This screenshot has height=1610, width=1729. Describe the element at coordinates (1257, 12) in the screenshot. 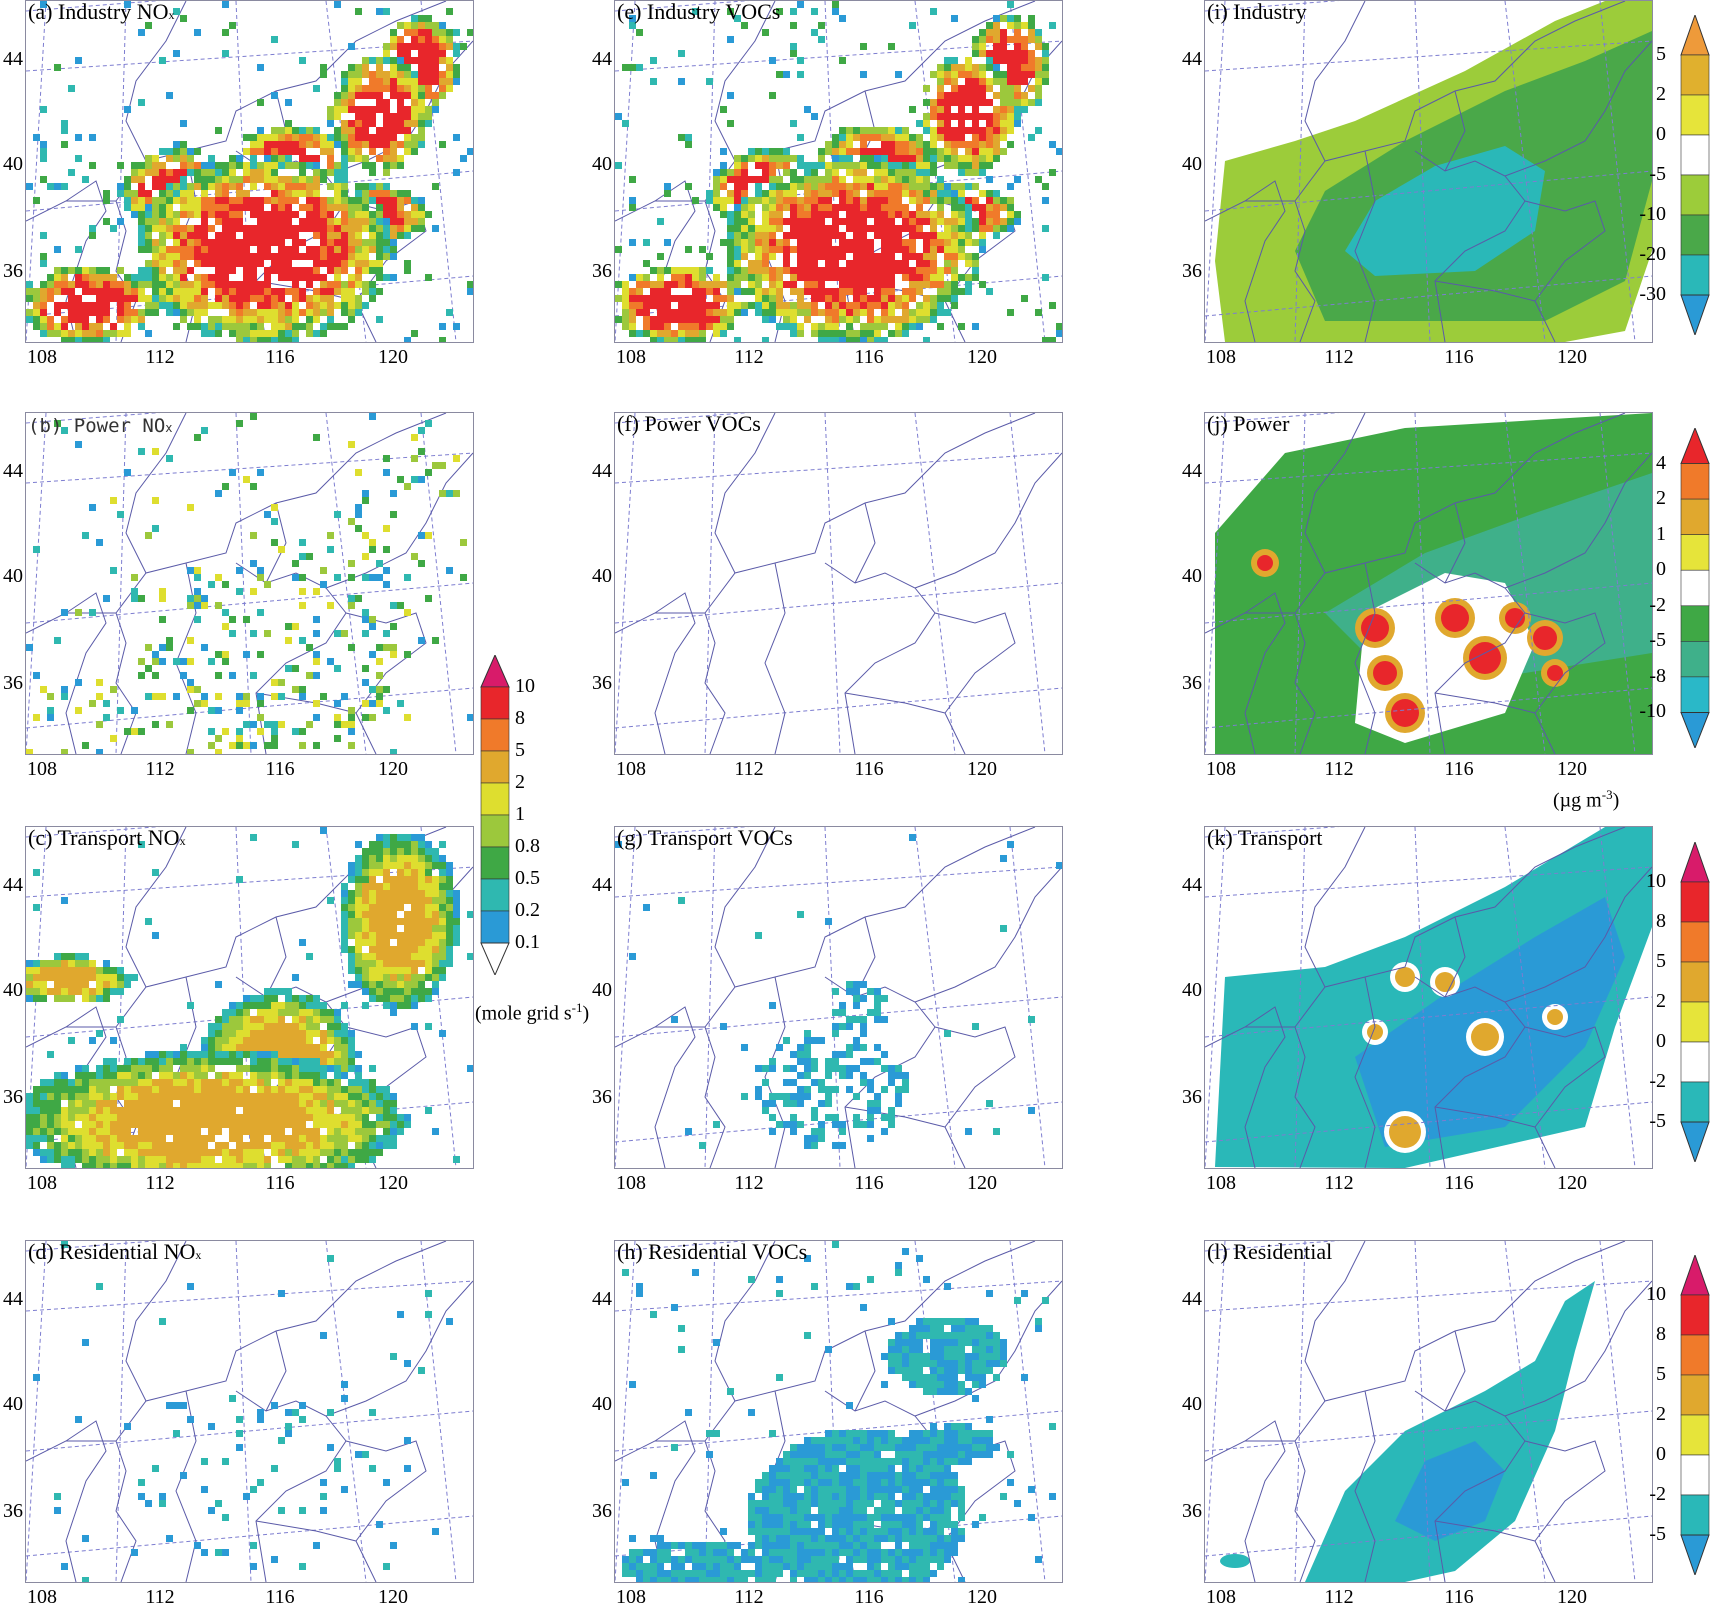

I see `panel-title-i: (i) Industry` at that location.